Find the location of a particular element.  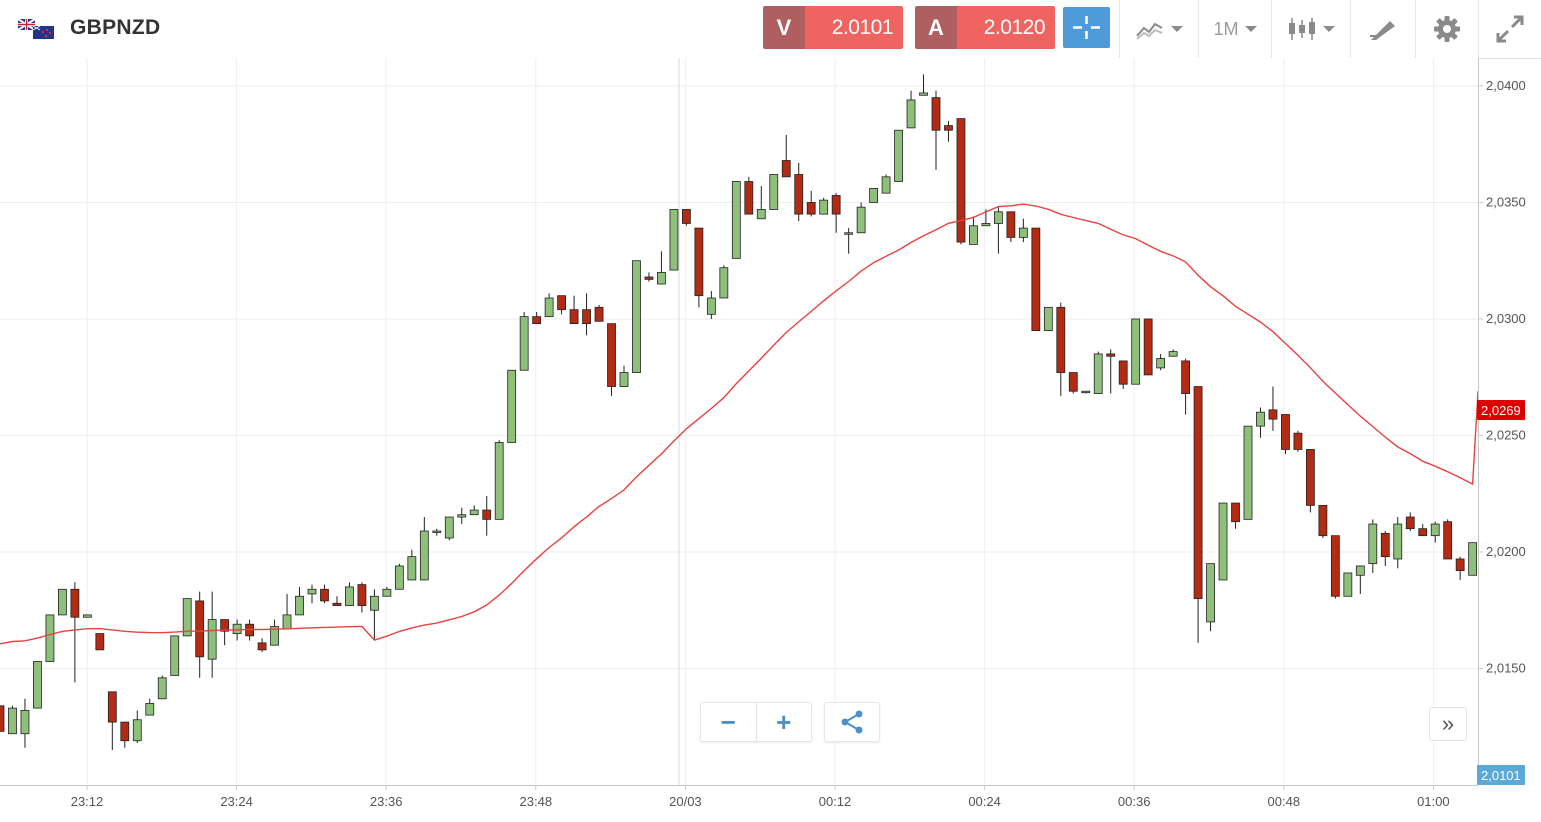

settings-button is located at coordinates (1447, 29).